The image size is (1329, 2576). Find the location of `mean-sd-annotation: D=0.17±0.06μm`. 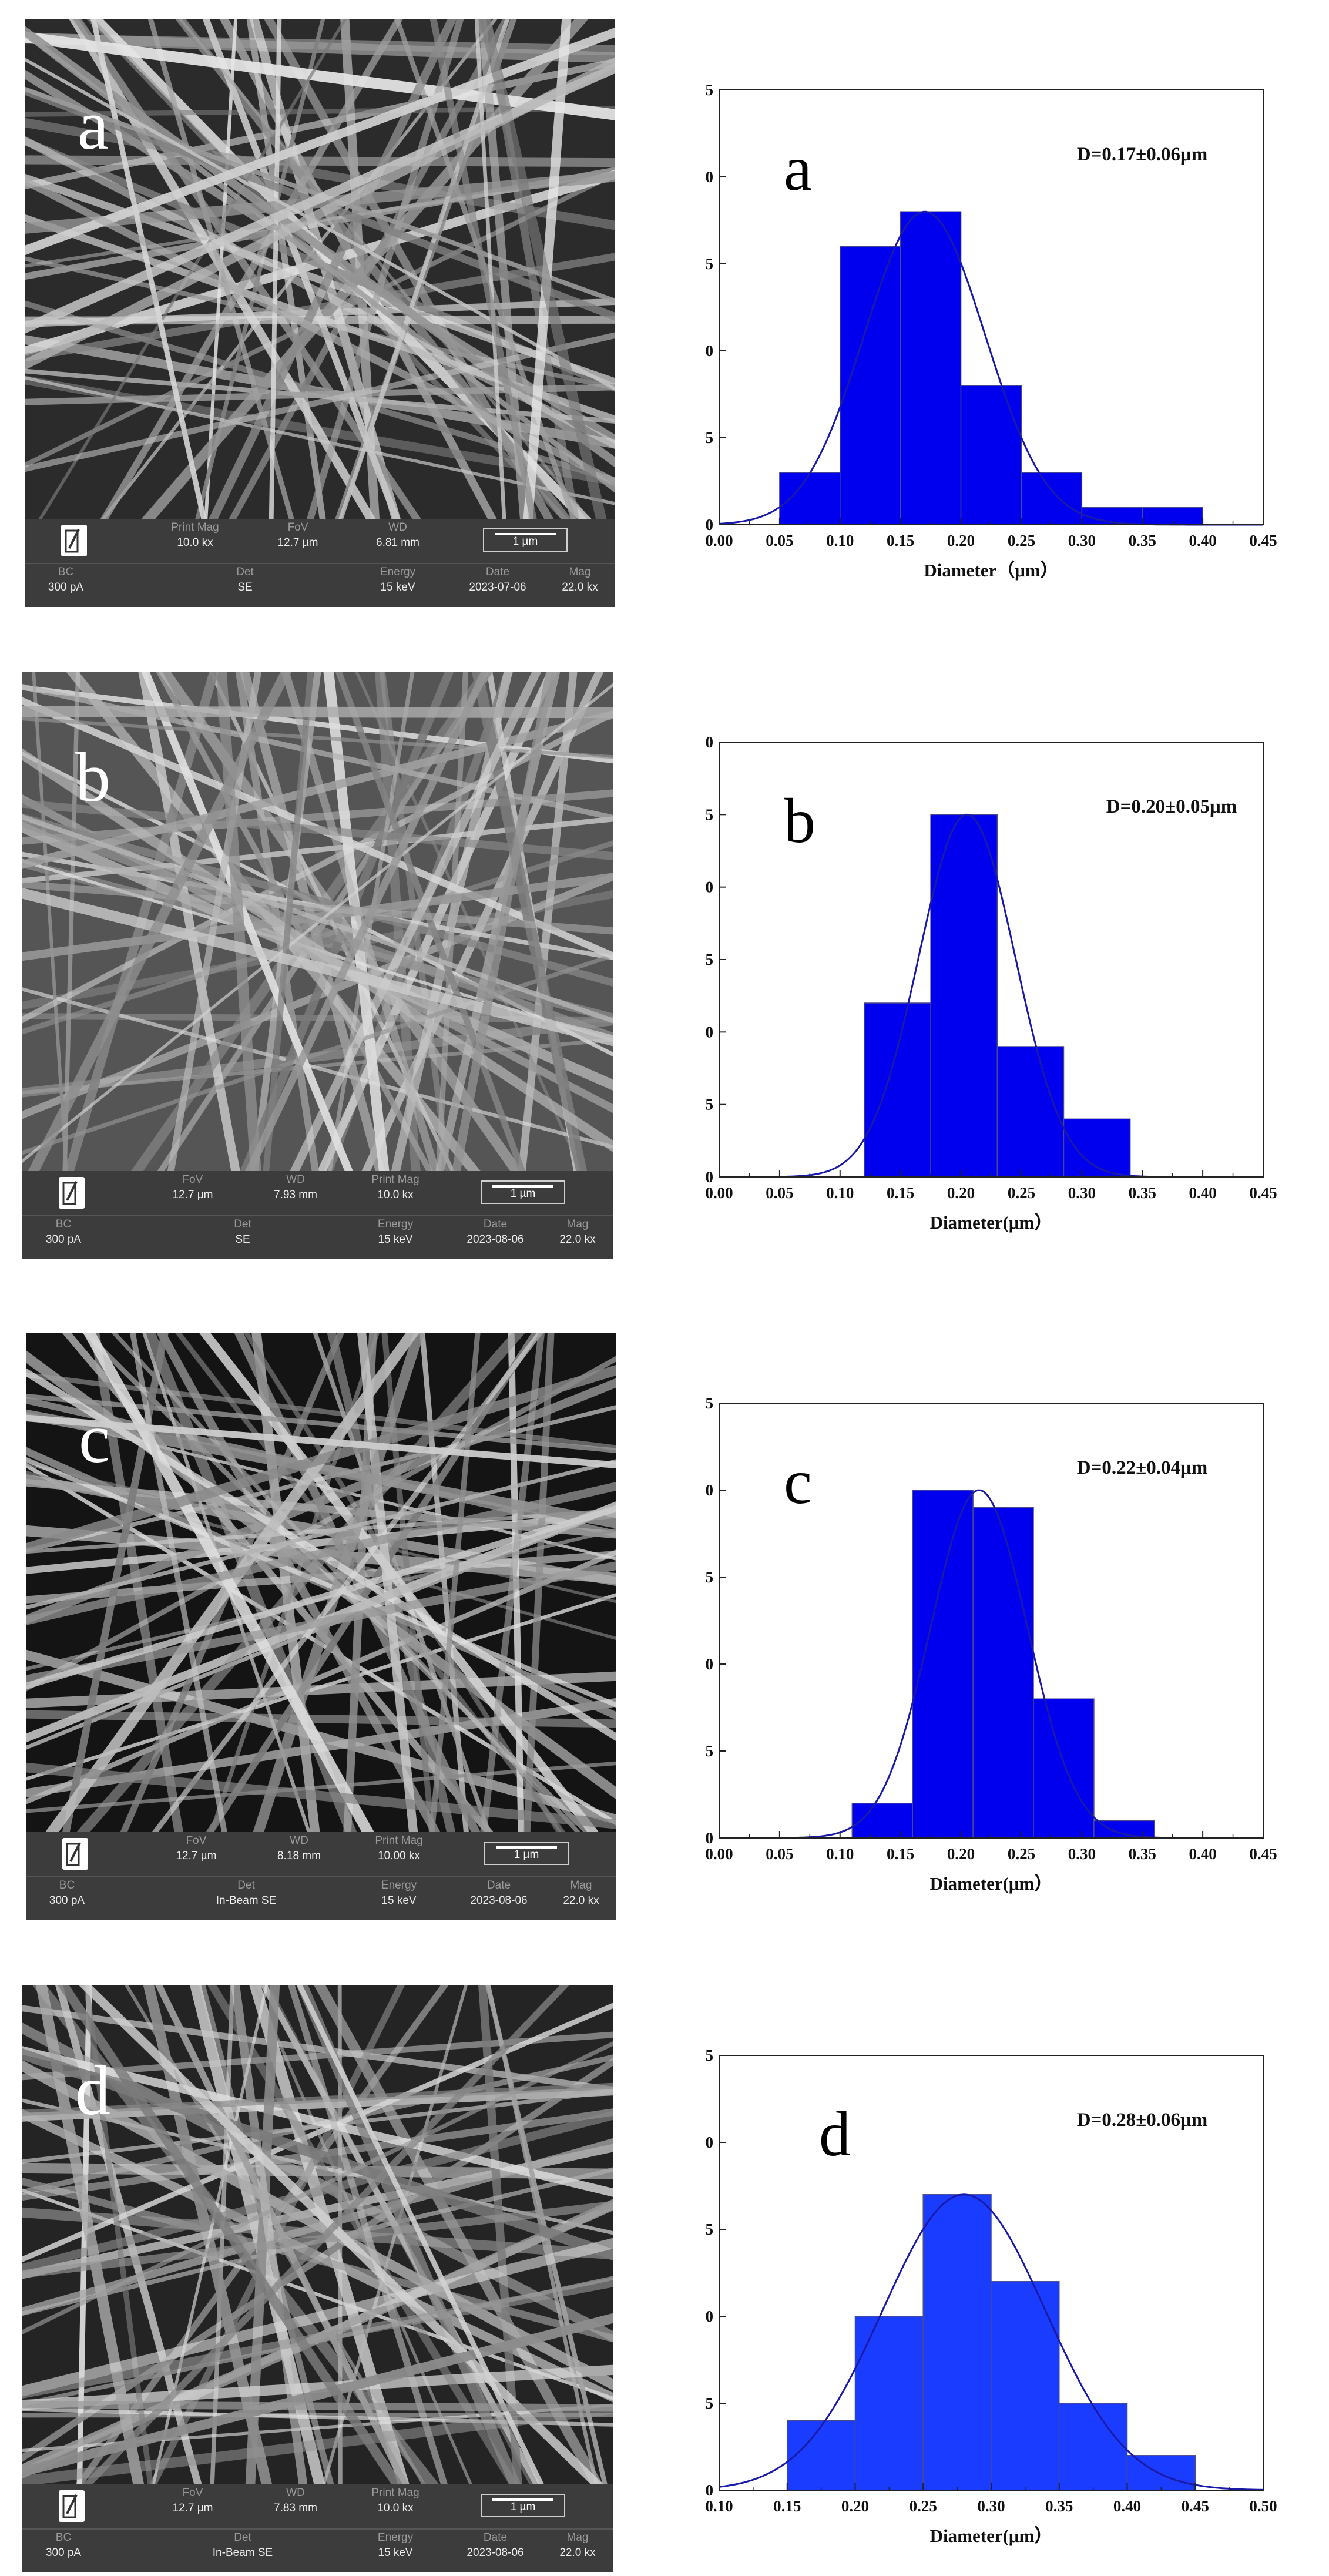

mean-sd-annotation: D=0.17±0.06μm is located at coordinates (1142, 154).